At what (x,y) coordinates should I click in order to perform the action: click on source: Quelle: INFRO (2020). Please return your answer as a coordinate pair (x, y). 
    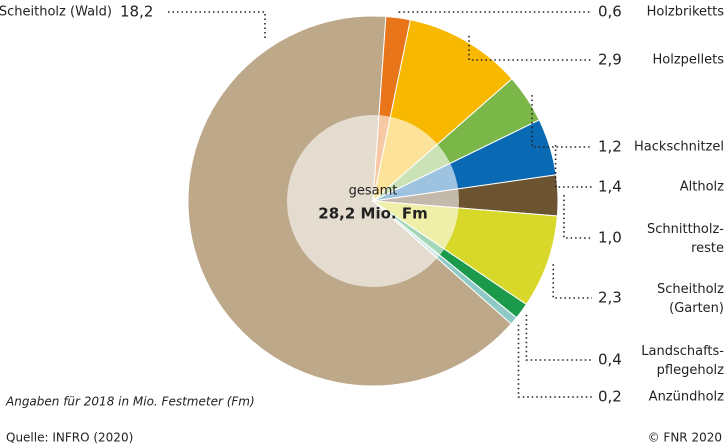
    Looking at the image, I should click on (69, 438).